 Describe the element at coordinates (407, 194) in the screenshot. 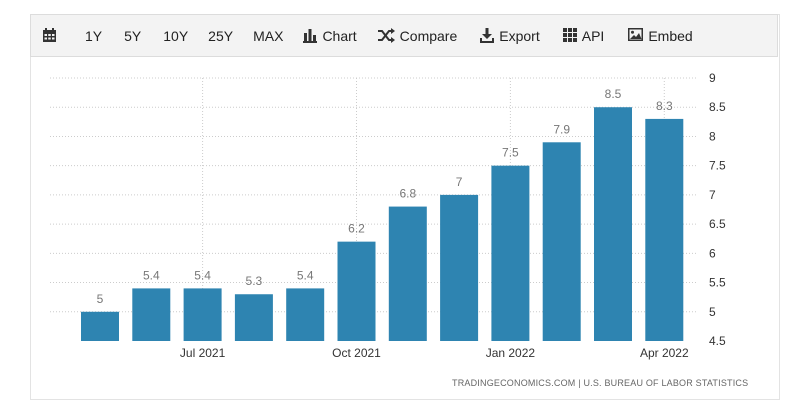

I see `data-label: 6.8` at that location.